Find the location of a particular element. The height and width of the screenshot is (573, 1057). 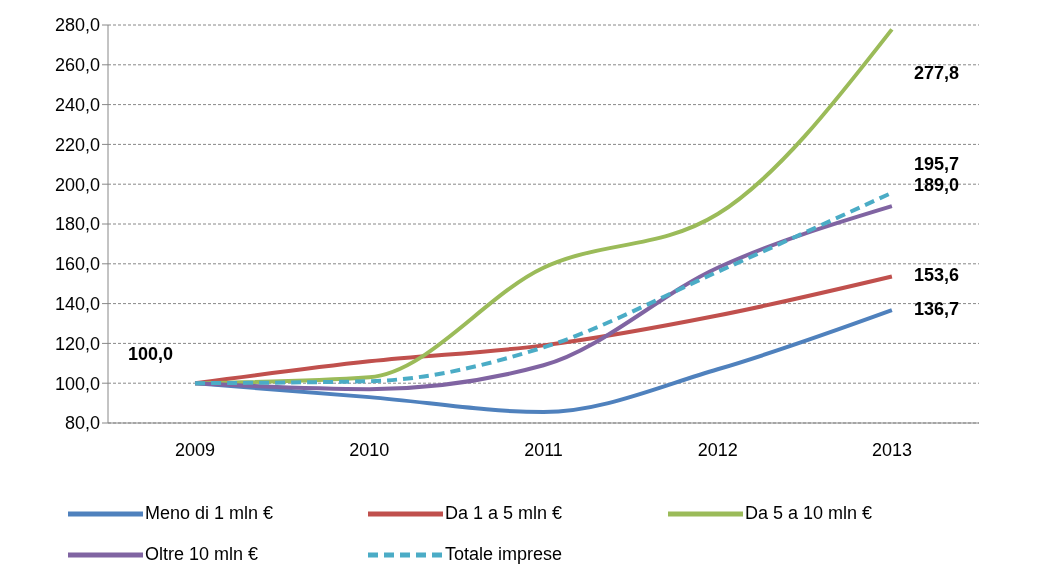

y-tick-label: 140,0 is located at coordinates (77, 303).